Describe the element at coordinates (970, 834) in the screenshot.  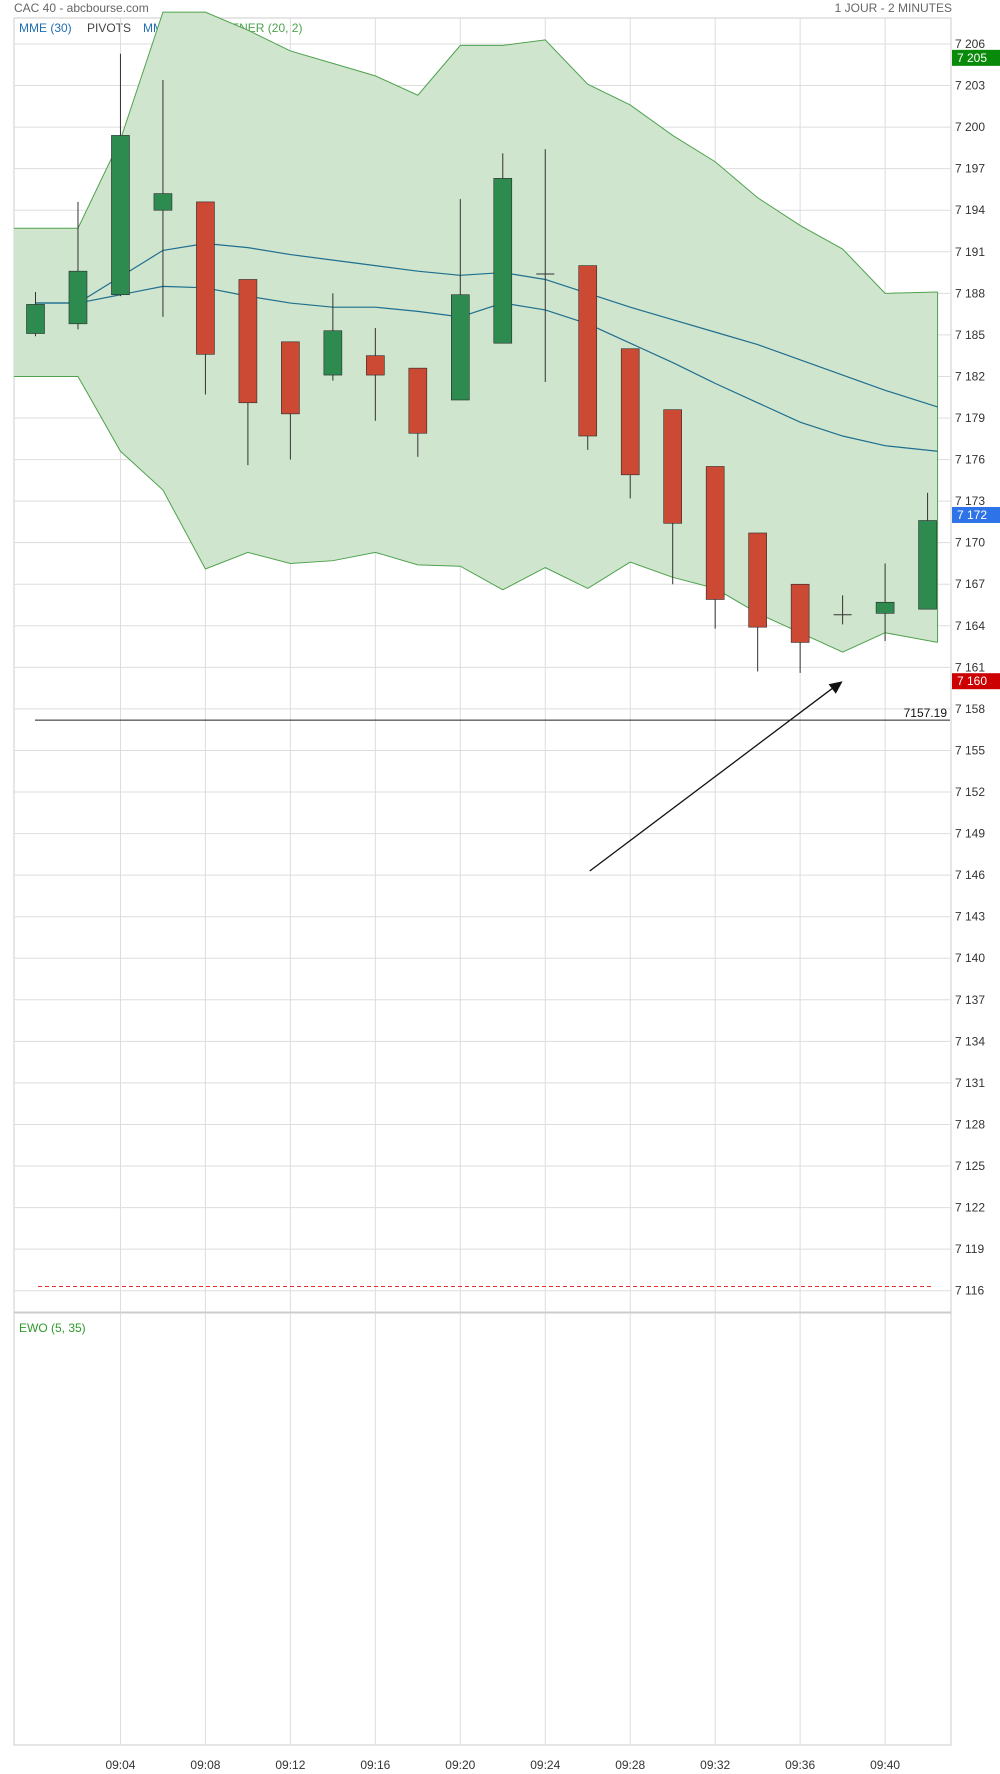
I see `y-tick-label: 7 149` at that location.